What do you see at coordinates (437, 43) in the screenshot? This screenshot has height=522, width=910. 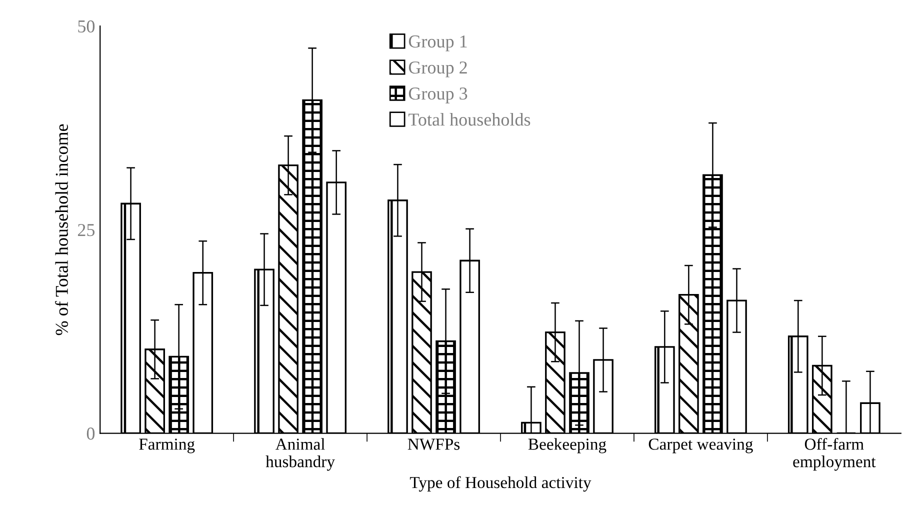 I see `legend-label: Group 1` at bounding box center [437, 43].